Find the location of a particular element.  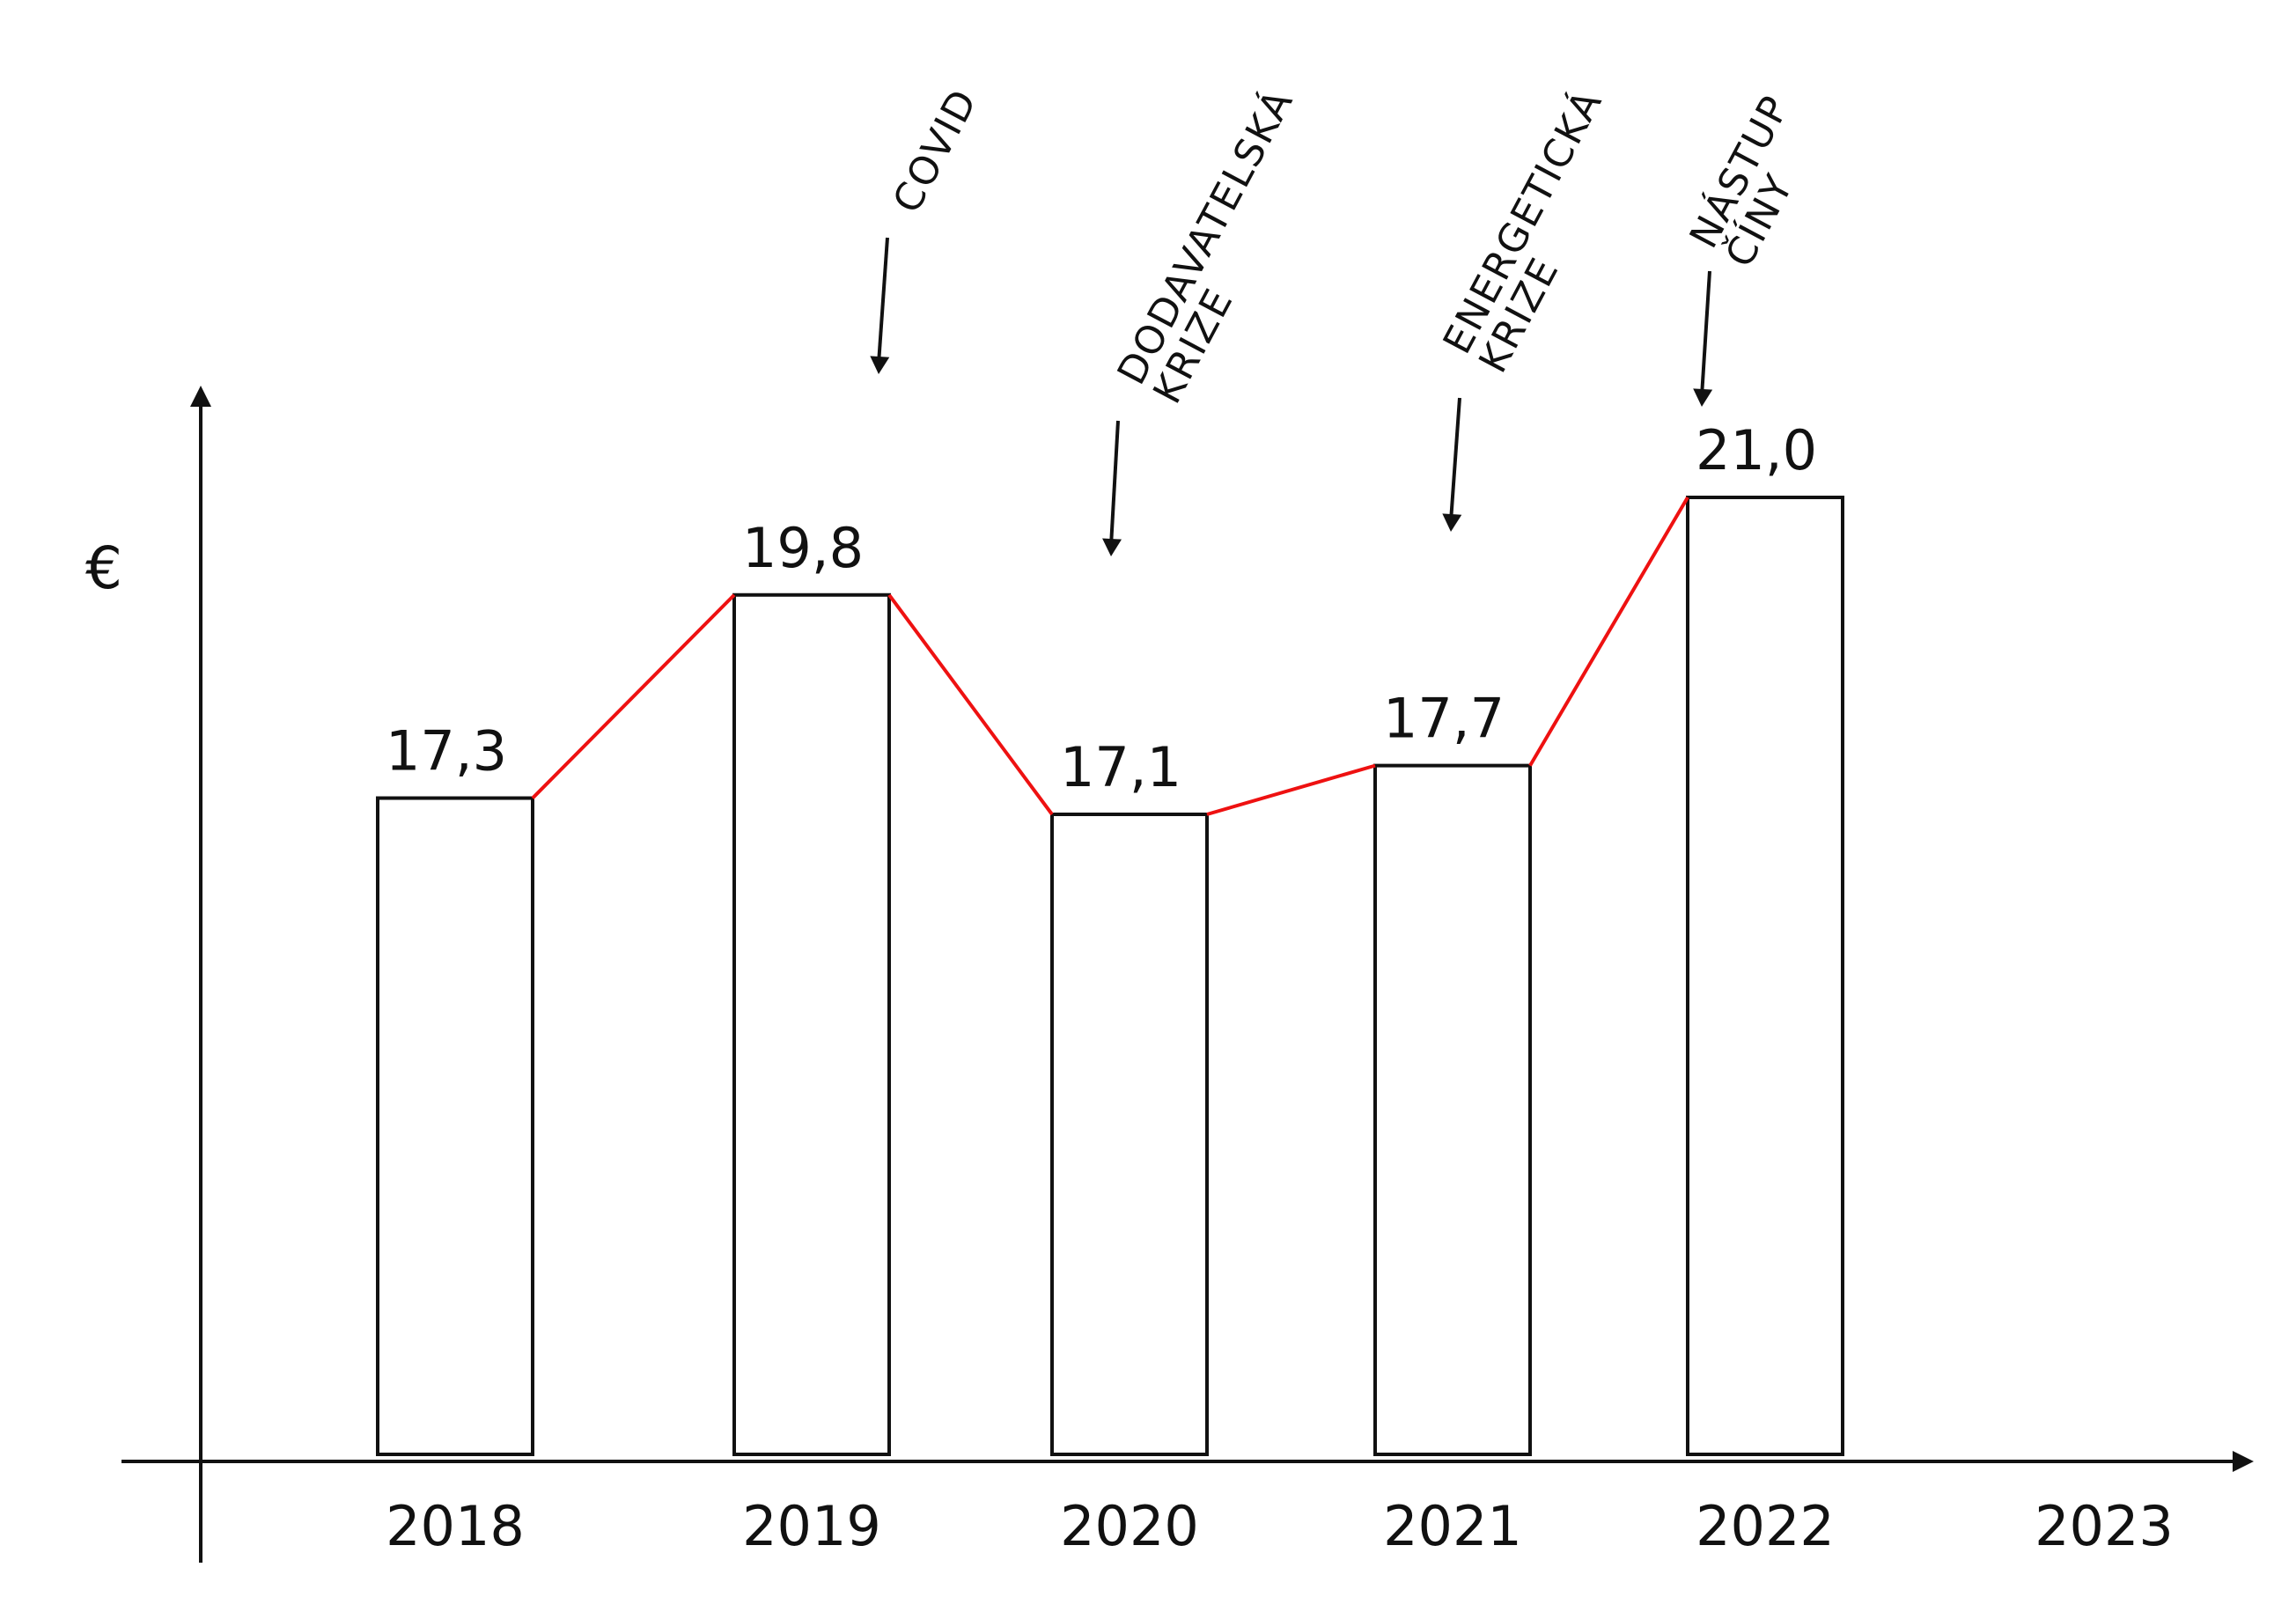

x-tick-label: 2018 is located at coordinates (455, 1526).